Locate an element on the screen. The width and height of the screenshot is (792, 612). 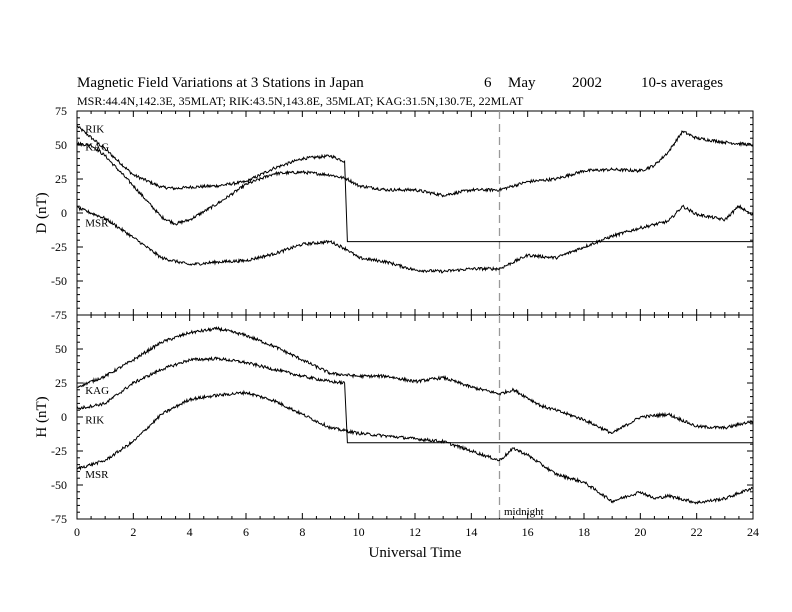
x-axis-label: Universal Time is located at coordinates (415, 553).